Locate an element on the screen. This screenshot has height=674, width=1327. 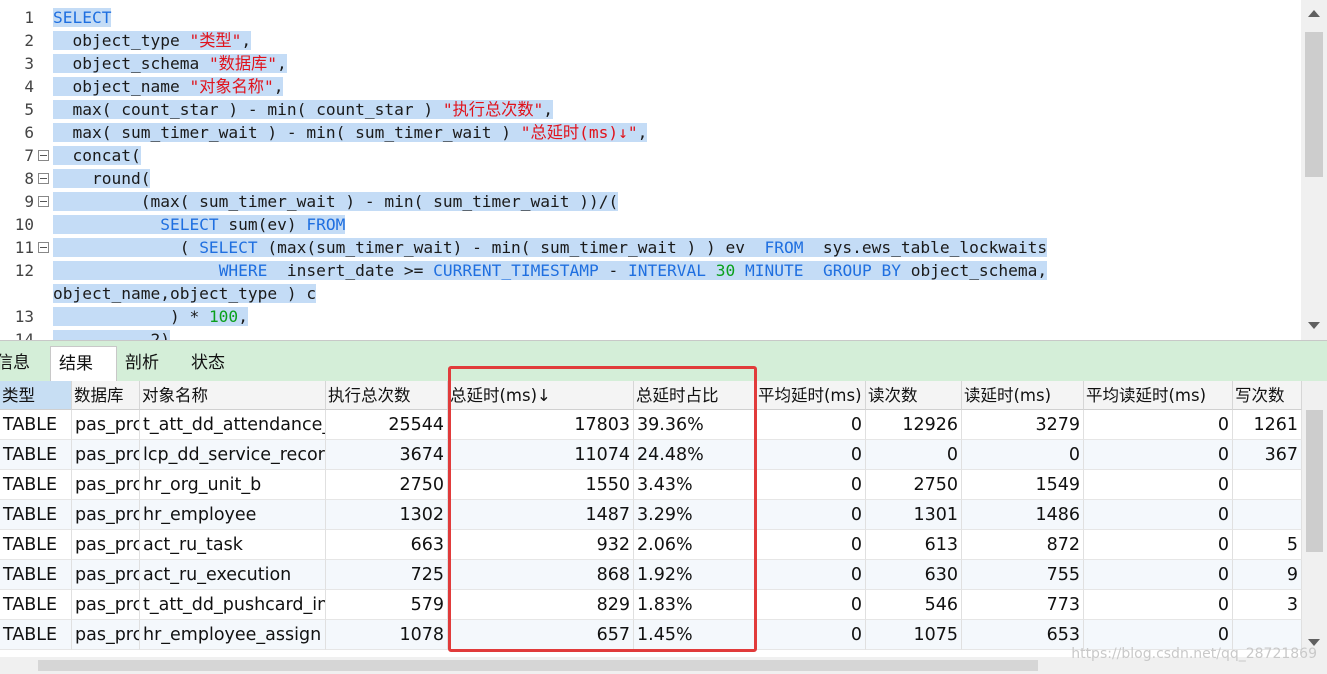
table-cell: 3.29% is located at coordinates (695, 515).